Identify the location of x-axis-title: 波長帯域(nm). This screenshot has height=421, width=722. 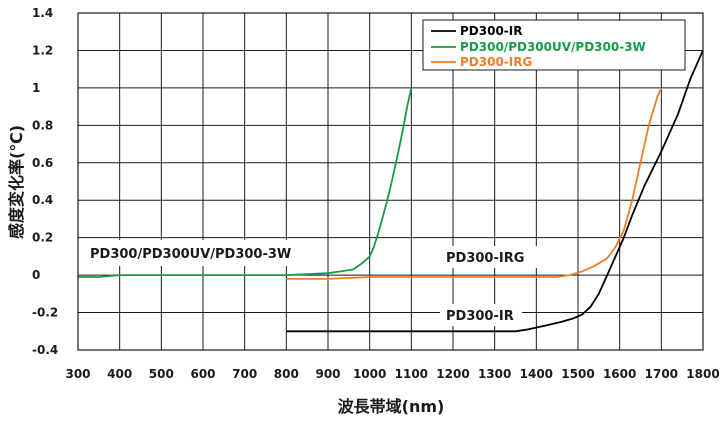
(391, 406).